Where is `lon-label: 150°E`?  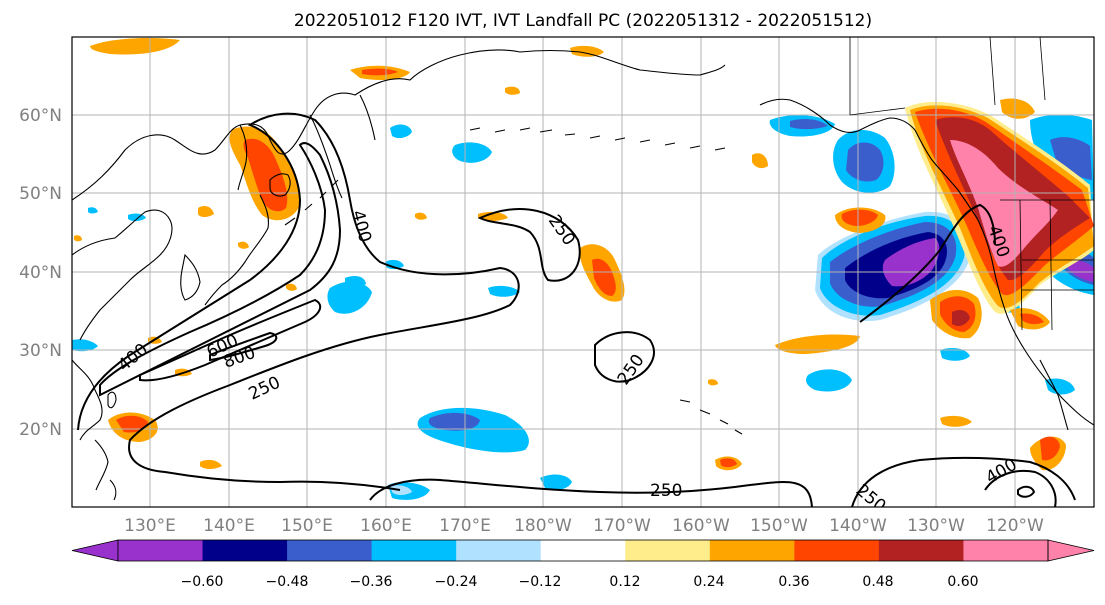 lon-label: 150°E is located at coordinates (307, 526).